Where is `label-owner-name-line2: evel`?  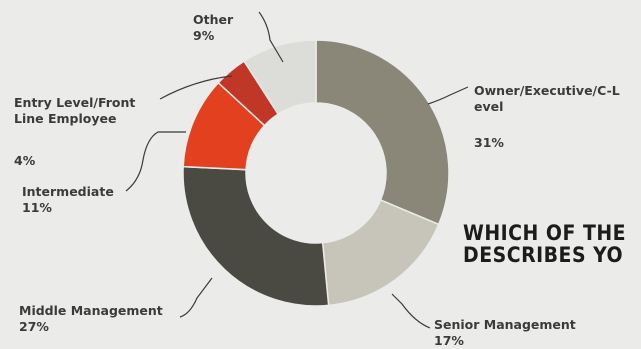 label-owner-name-line2: evel is located at coordinates (489, 106).